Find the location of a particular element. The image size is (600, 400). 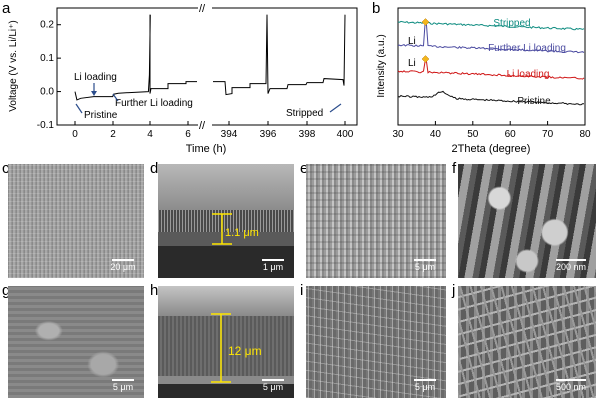

x-tick-label-a-left-3: 6 is located at coordinates (188, 134).